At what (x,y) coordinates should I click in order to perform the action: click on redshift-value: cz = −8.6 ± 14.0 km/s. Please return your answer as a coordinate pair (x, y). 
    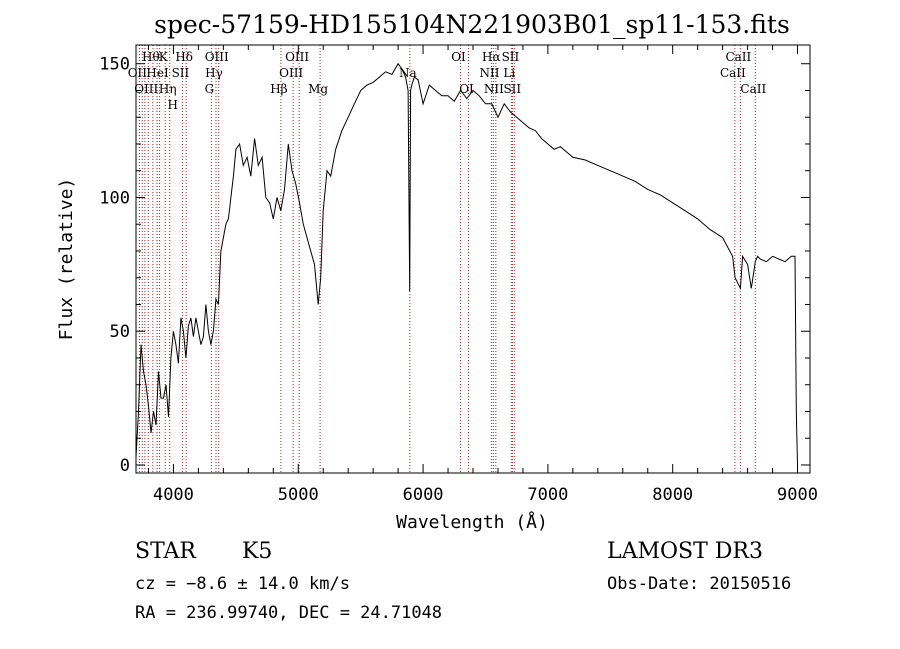
    Looking at the image, I should click on (242, 584).